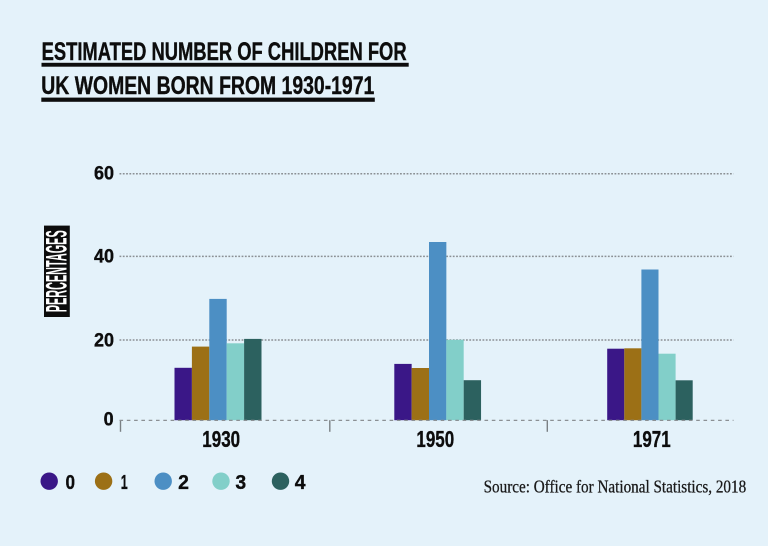 The image size is (768, 551). Describe the element at coordinates (104, 340) in the screenshot. I see `svg-text: 20` at that location.